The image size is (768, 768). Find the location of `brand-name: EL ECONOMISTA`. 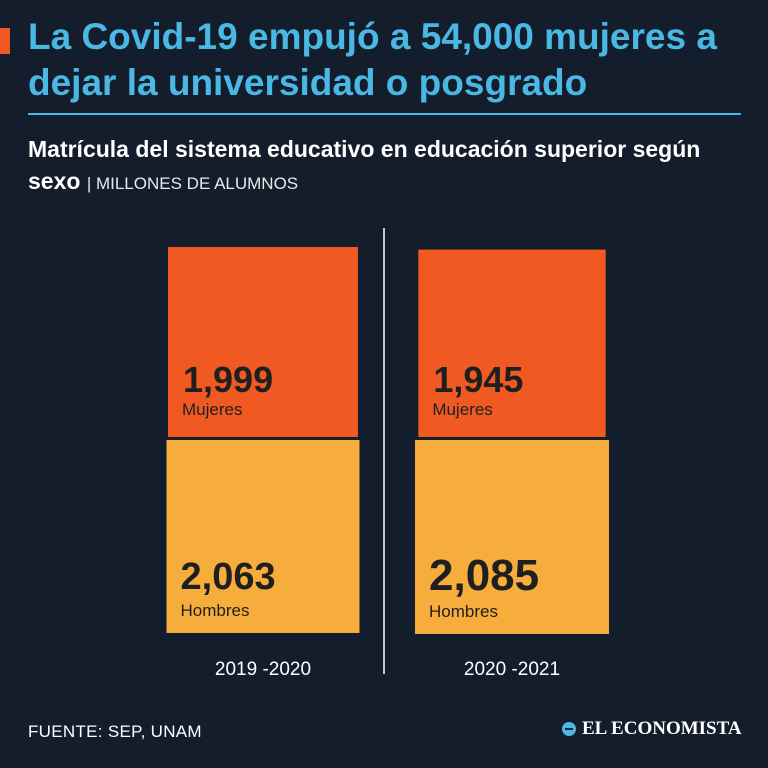

brand-name: EL ECONOMISTA is located at coordinates (662, 728).